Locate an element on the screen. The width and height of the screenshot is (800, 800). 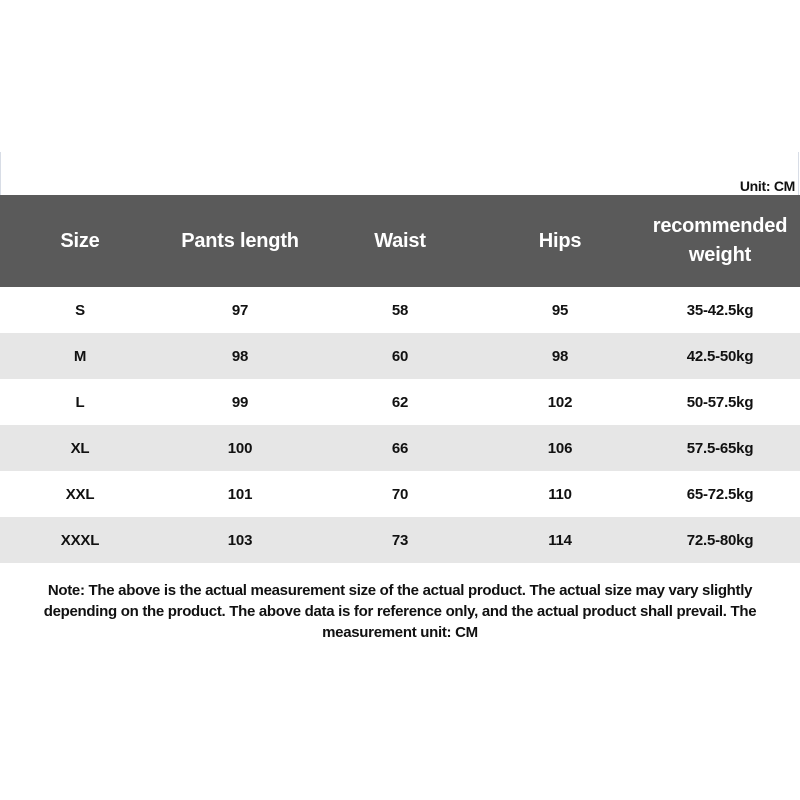
cell-hips: 110 is located at coordinates (560, 494).